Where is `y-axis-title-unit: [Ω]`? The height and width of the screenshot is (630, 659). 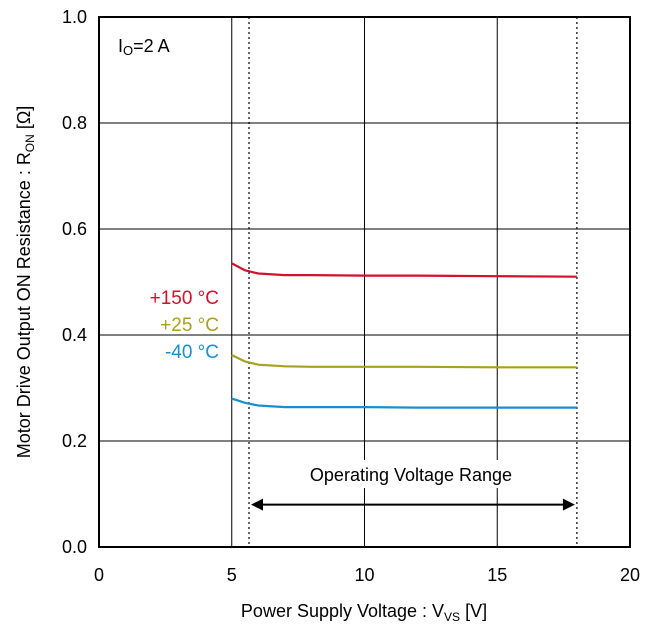 y-axis-title-unit: [Ω] is located at coordinates (24, 120).